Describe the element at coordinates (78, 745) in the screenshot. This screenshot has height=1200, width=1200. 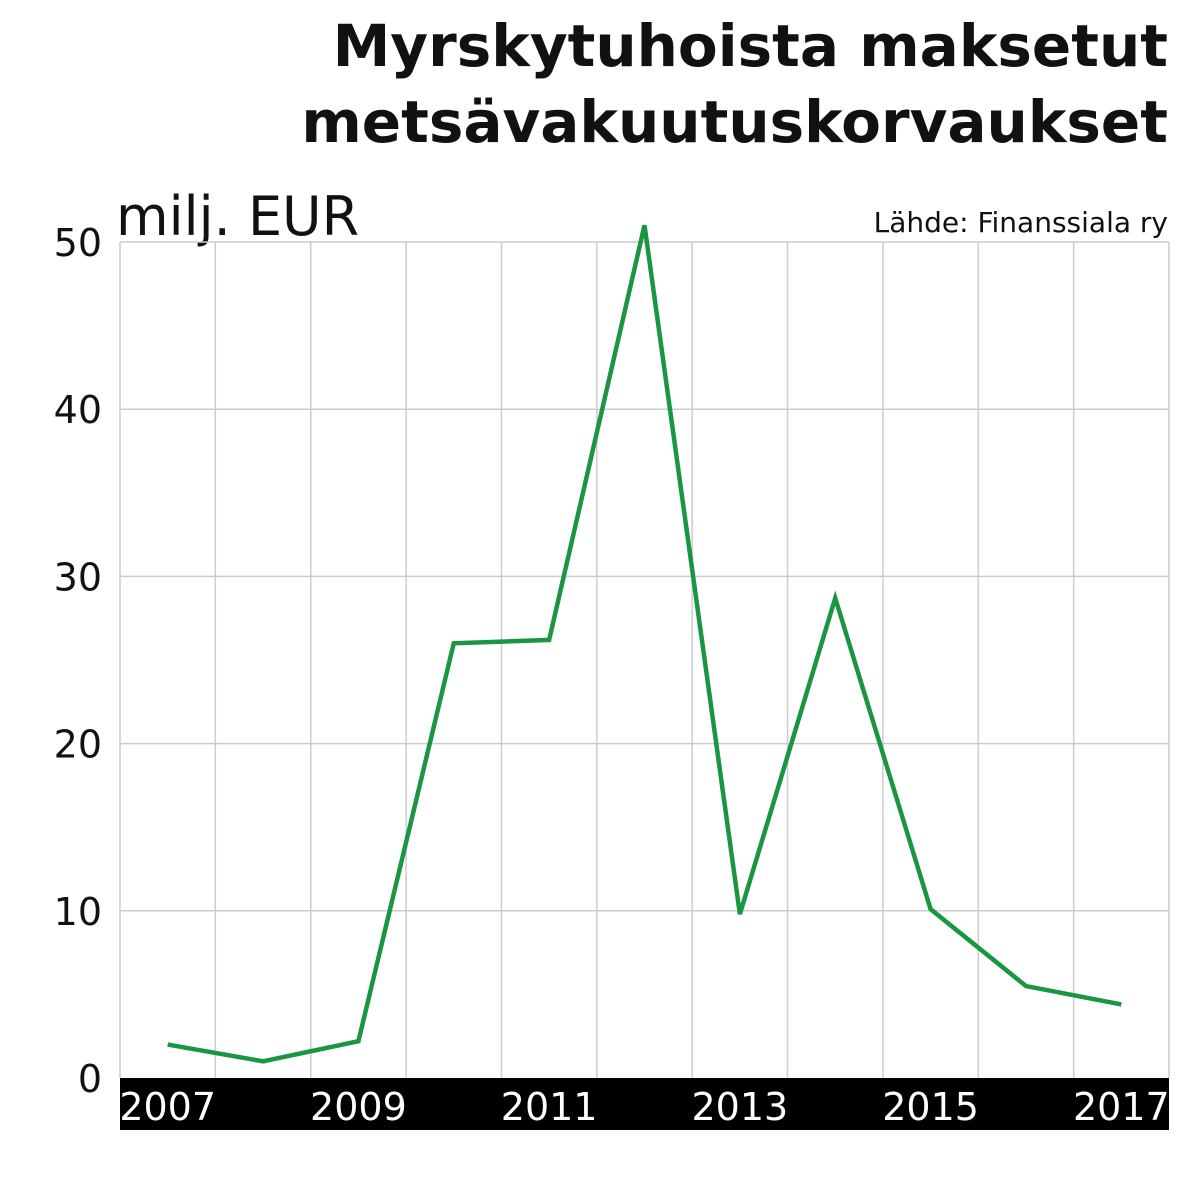
I see `y-tick-label: 20` at that location.